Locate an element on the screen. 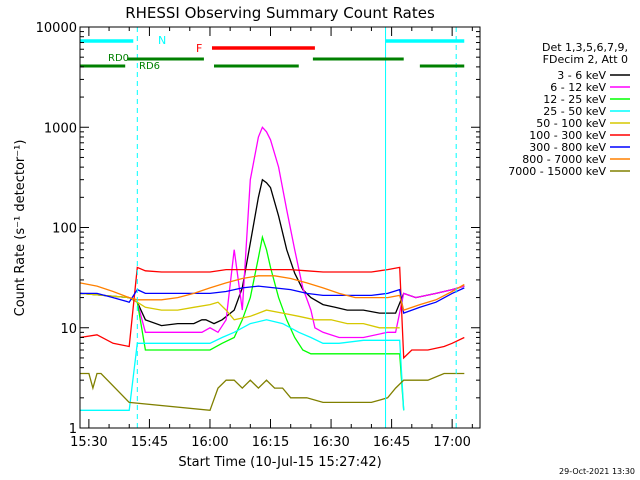  x-tick-label-15:45: 15:45 is located at coordinates (149, 442).